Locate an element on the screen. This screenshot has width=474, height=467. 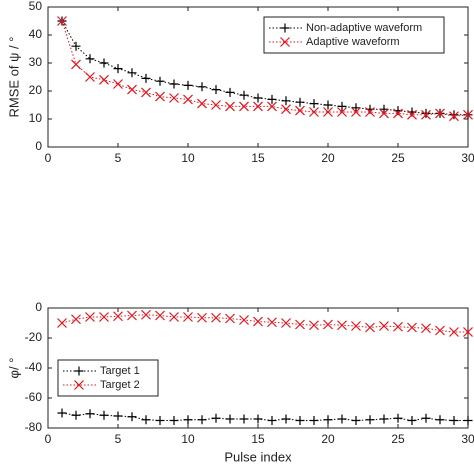
legend-box is located at coordinates (354, 35).